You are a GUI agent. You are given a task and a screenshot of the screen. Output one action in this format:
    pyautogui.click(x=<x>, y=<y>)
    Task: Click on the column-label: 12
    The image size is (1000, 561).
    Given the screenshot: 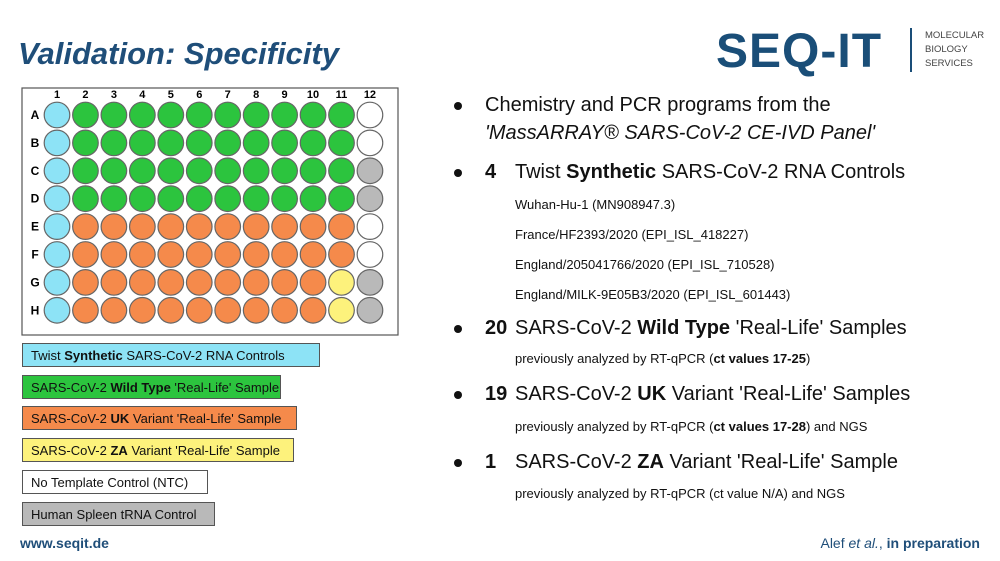 What is the action you would take?
    pyautogui.click(x=370, y=95)
    